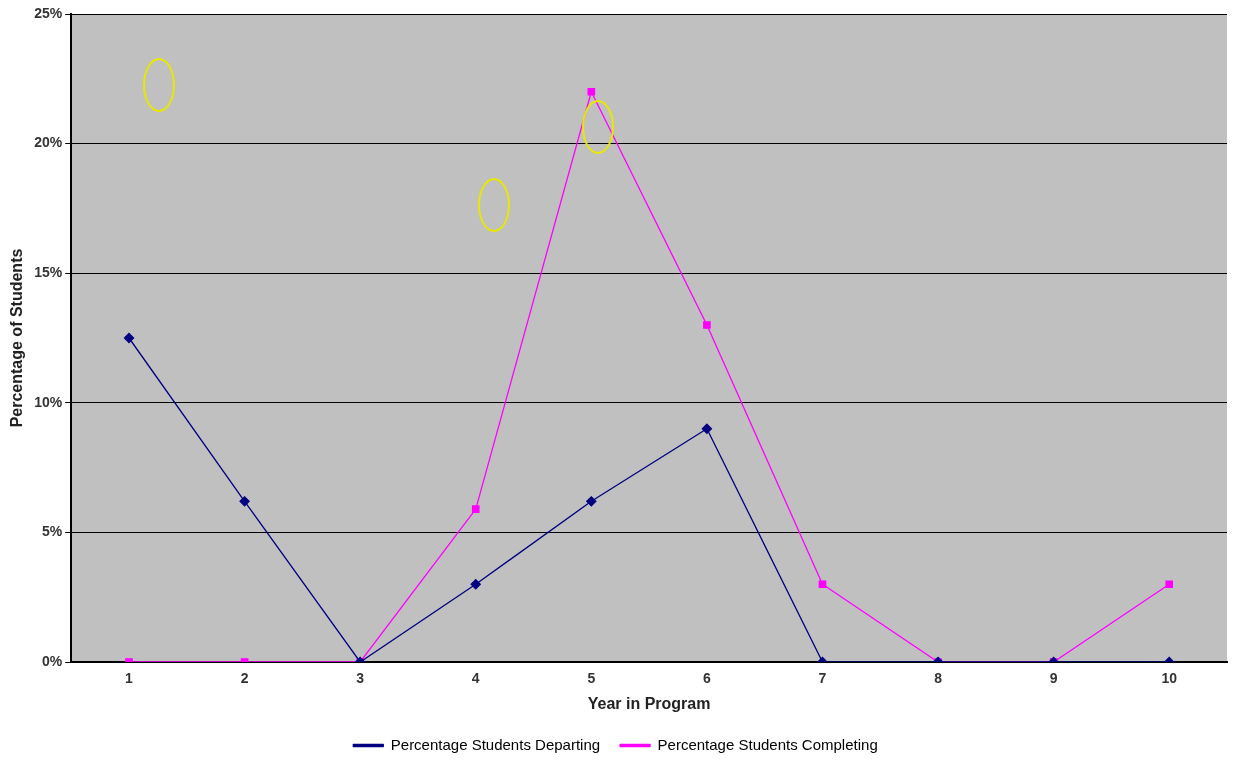  I want to click on y-tick-label: 15%, so click(48, 272).